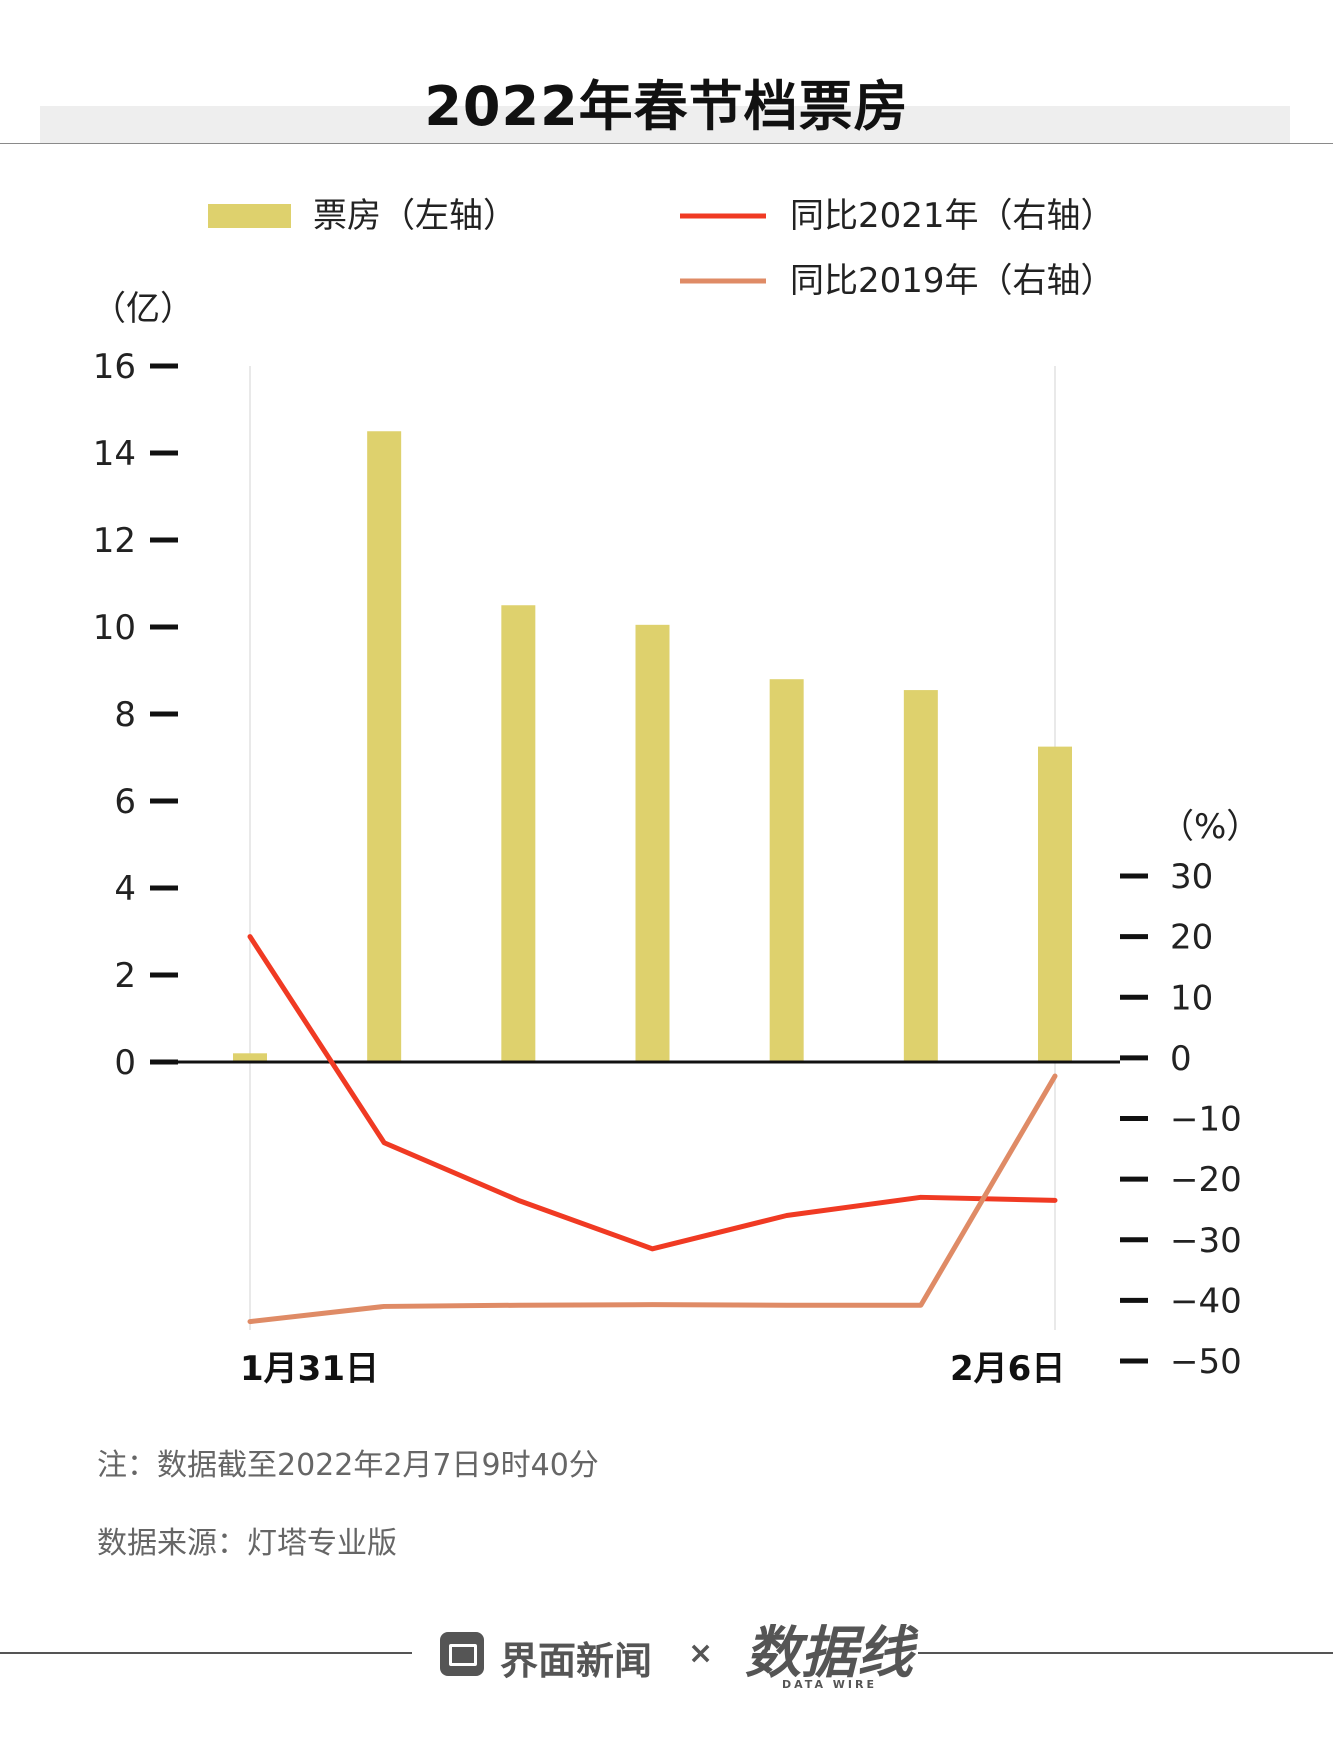  Describe the element at coordinates (125, 976) in the screenshot. I see `left-axis-tick-label: 2` at that location.